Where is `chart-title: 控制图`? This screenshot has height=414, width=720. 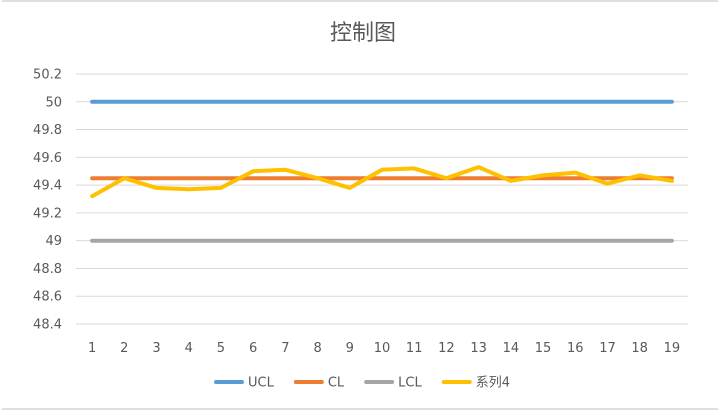
chart-title: 控制图 is located at coordinates (363, 33).